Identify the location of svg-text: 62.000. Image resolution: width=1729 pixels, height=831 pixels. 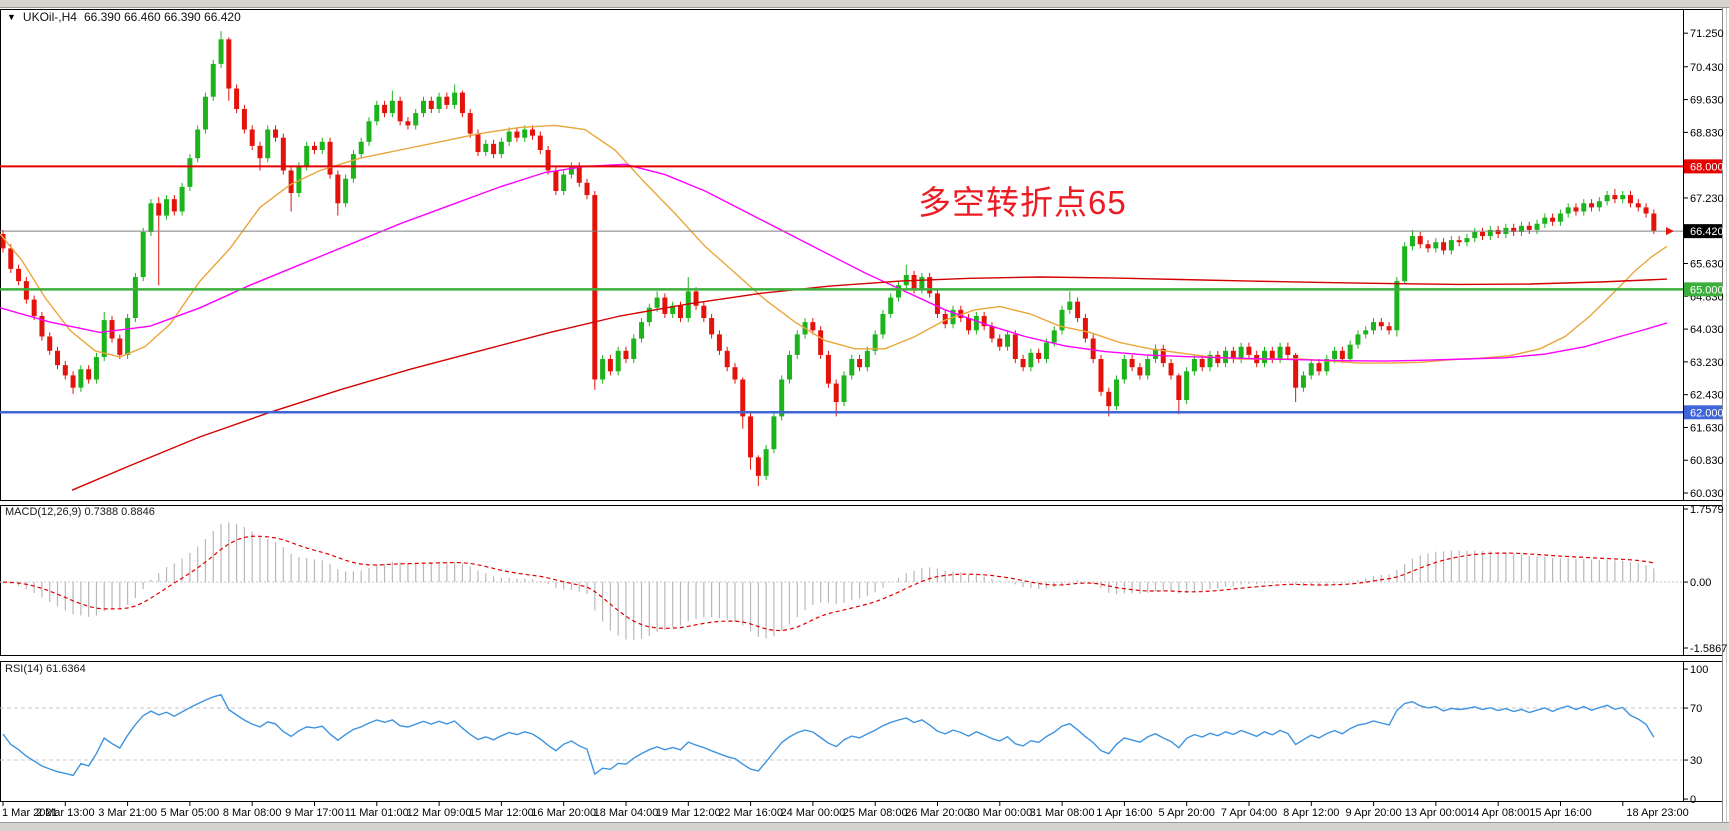
(1707, 413).